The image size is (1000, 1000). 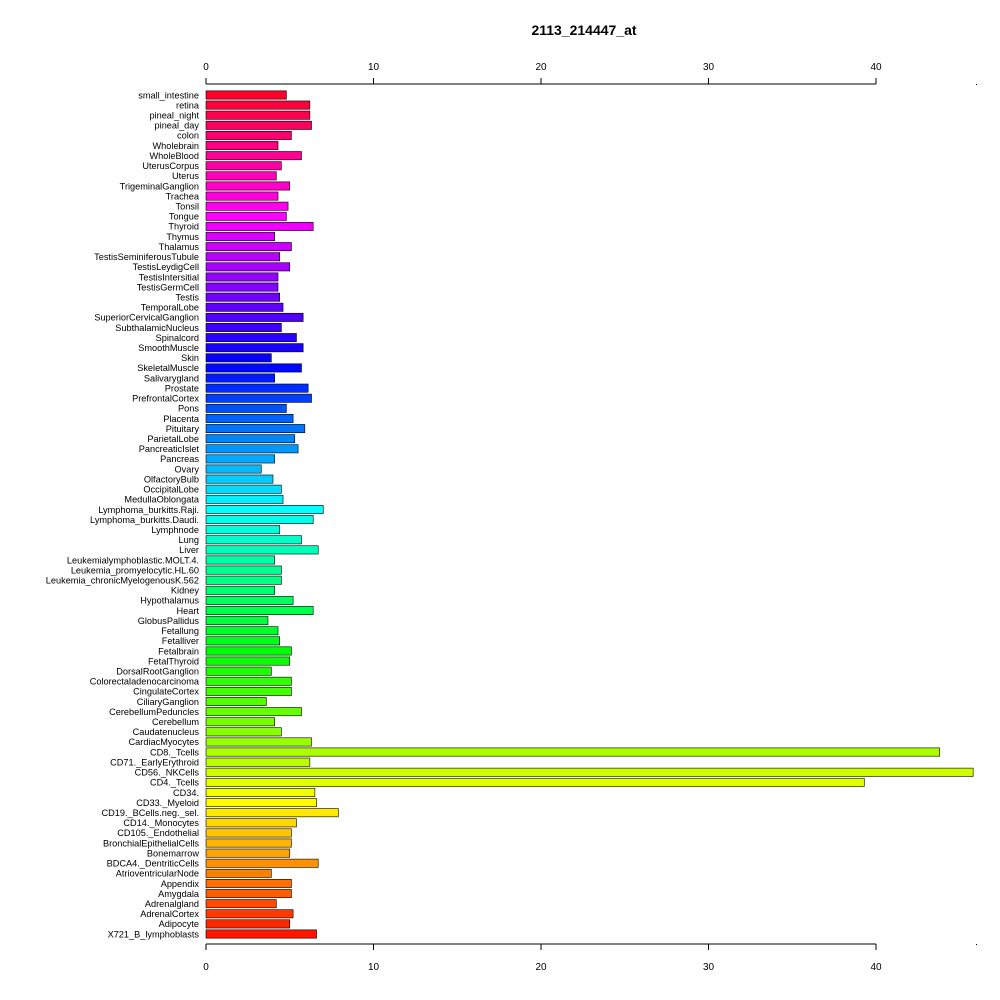 I want to click on category-label: Lymphoma_burkitts.Daudi., so click(x=144, y=520).